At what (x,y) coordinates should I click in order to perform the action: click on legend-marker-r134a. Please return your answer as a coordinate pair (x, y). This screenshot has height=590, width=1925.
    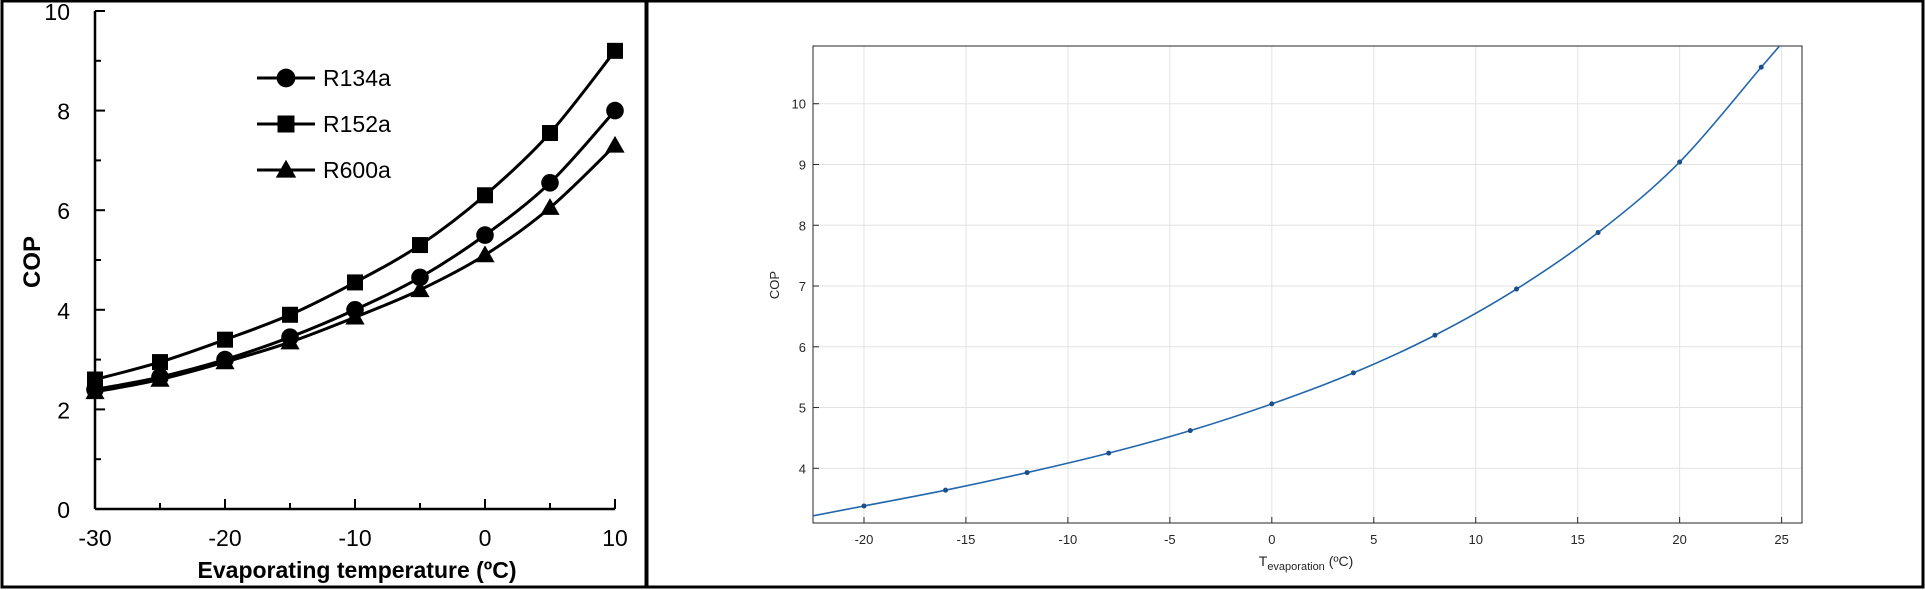
    Looking at the image, I should click on (286, 78).